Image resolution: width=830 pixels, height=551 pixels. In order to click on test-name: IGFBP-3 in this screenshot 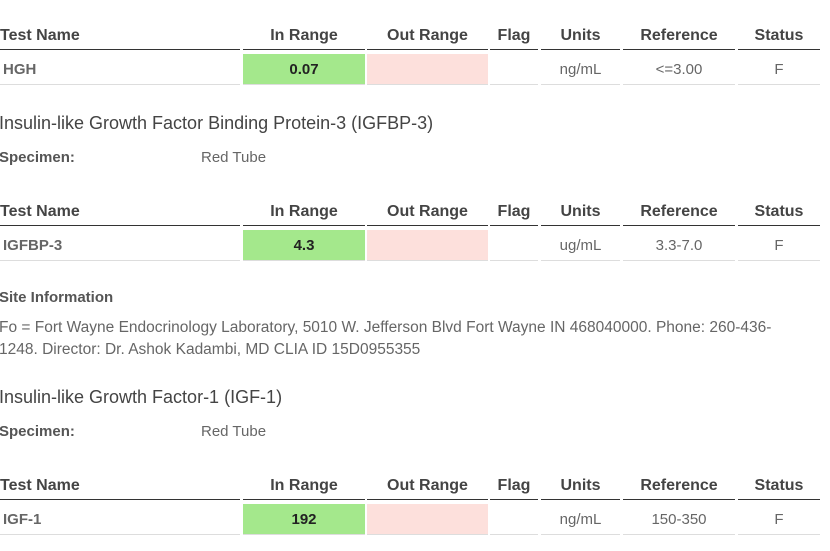, I will do `click(120, 245)`.